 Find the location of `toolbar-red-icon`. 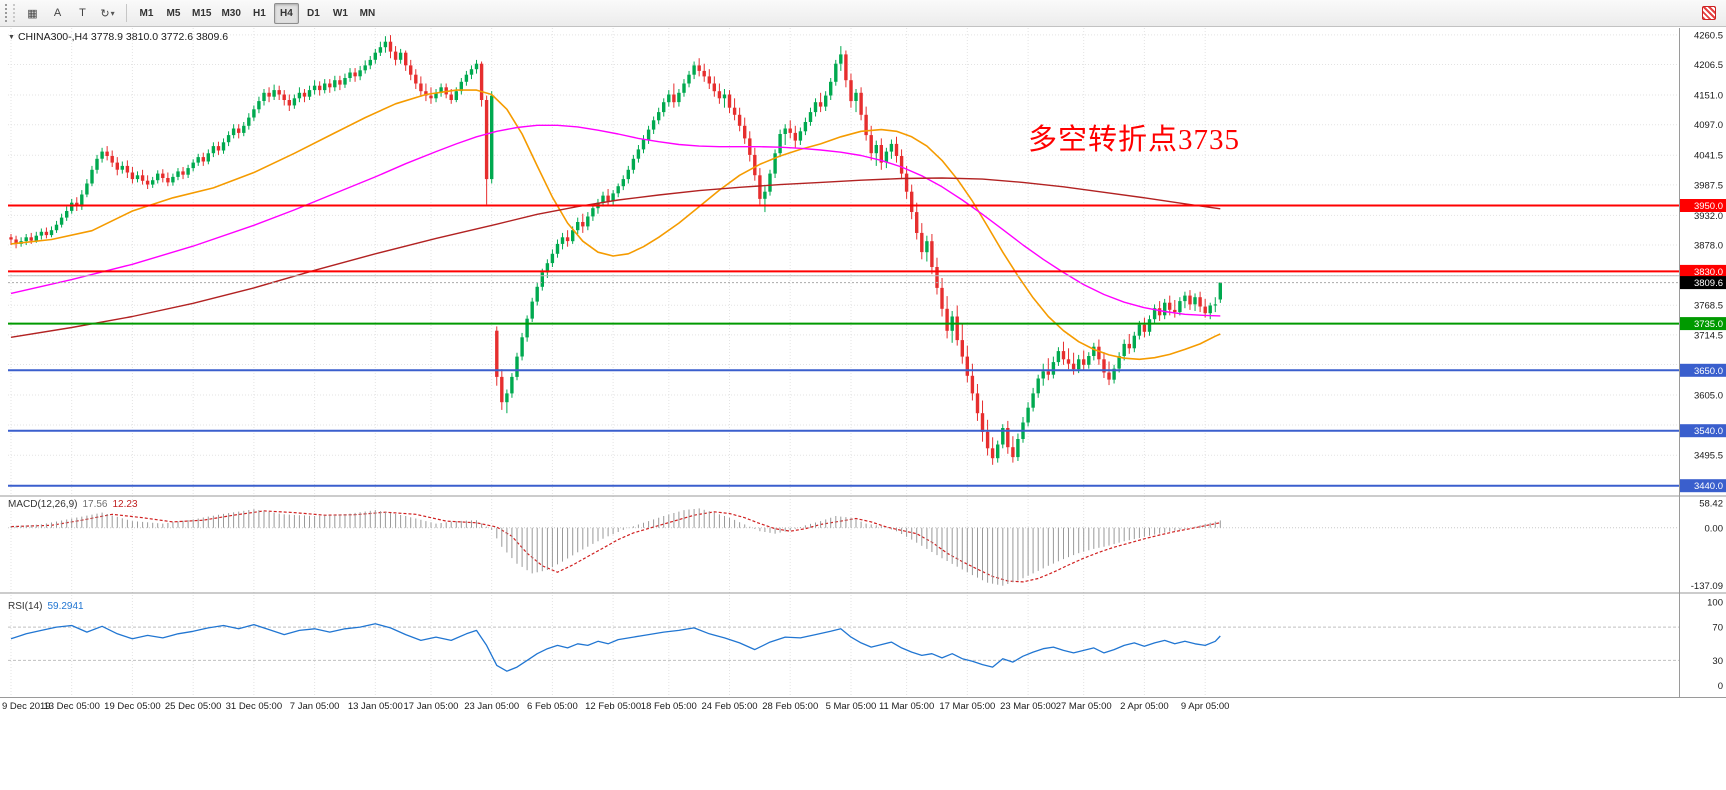

toolbar-red-icon is located at coordinates (1709, 13).